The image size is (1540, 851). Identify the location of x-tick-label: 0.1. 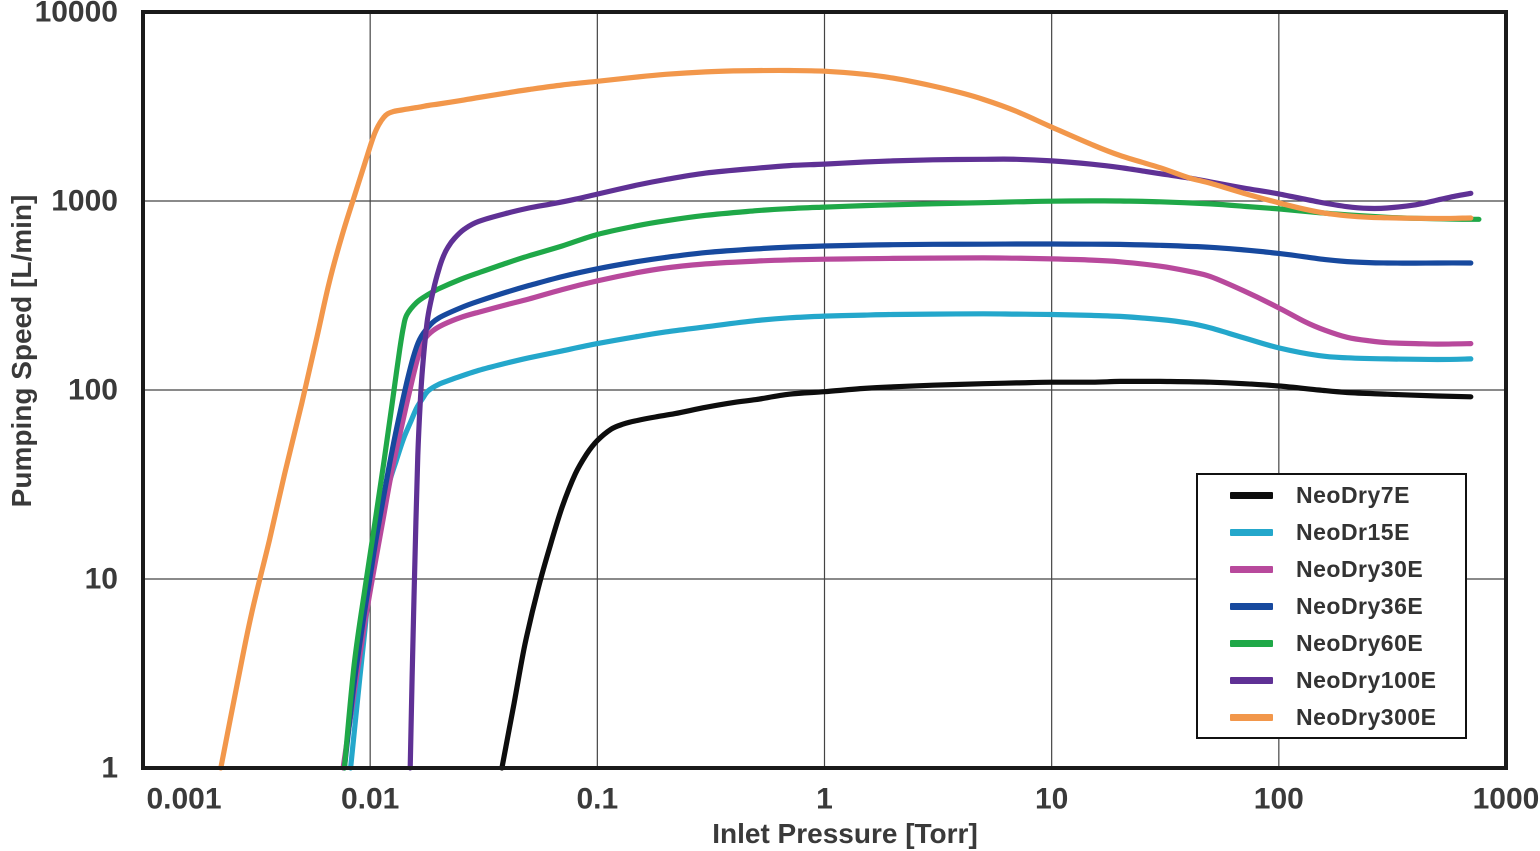
(597, 799).